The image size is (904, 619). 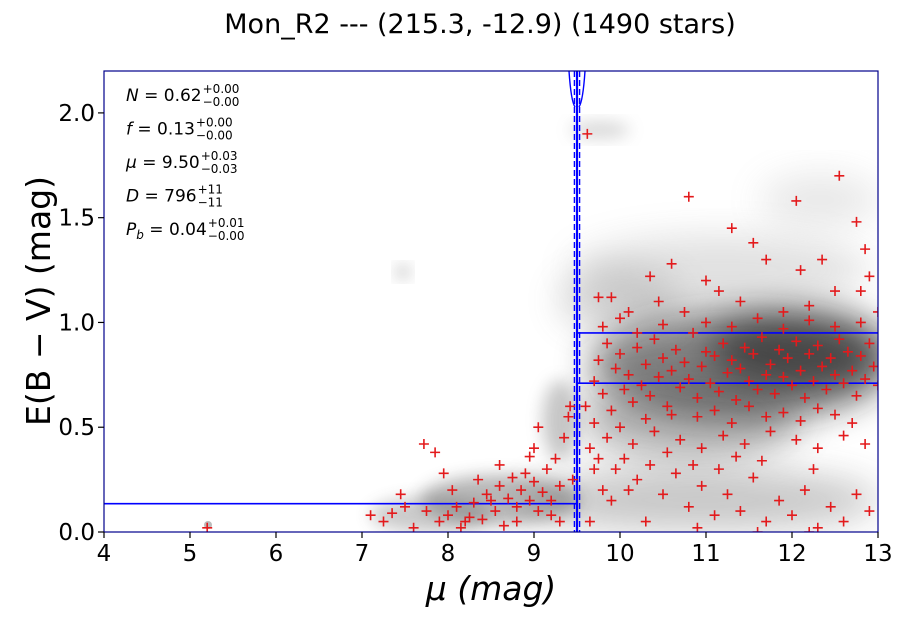 What do you see at coordinates (877, 554) in the screenshot?
I see `x-tick-label: 13` at bounding box center [877, 554].